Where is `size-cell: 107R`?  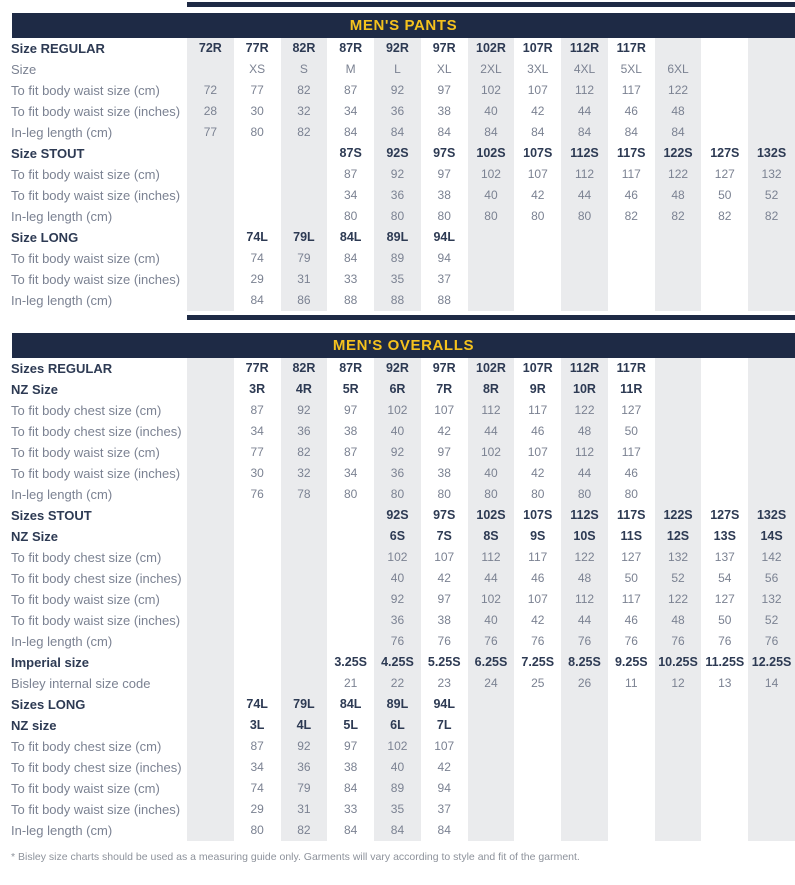
size-cell: 107R is located at coordinates (537, 368).